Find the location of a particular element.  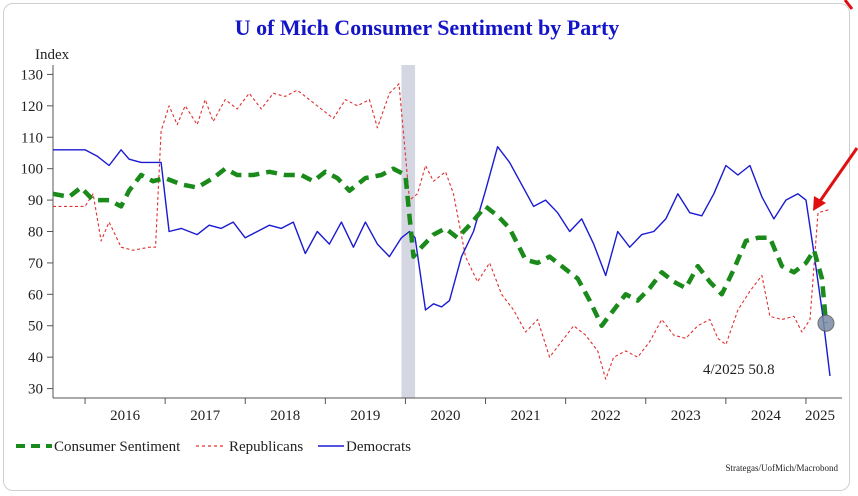

latest-value-marker is located at coordinates (826, 323).